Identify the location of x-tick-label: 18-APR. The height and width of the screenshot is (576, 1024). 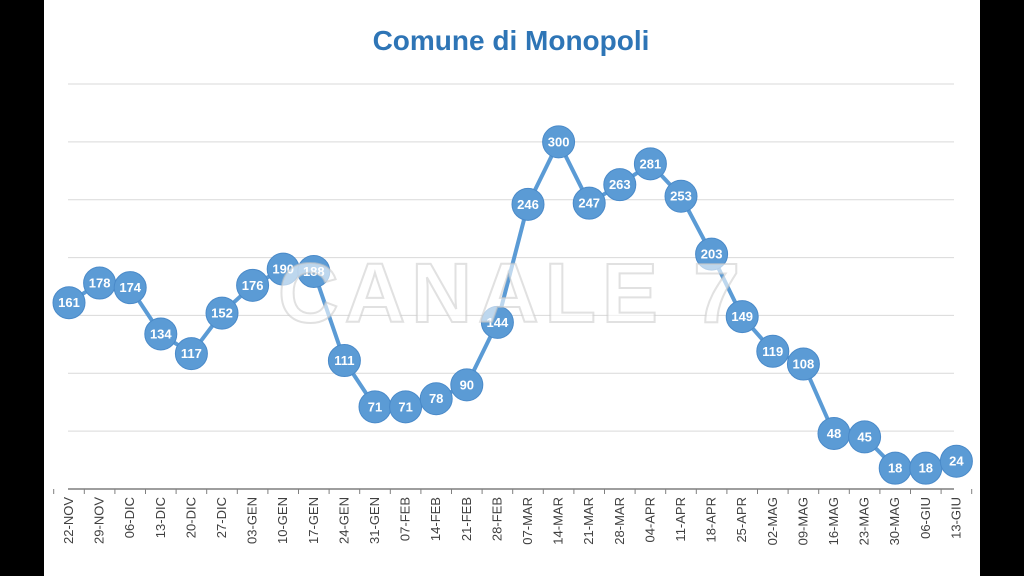
(711, 520).